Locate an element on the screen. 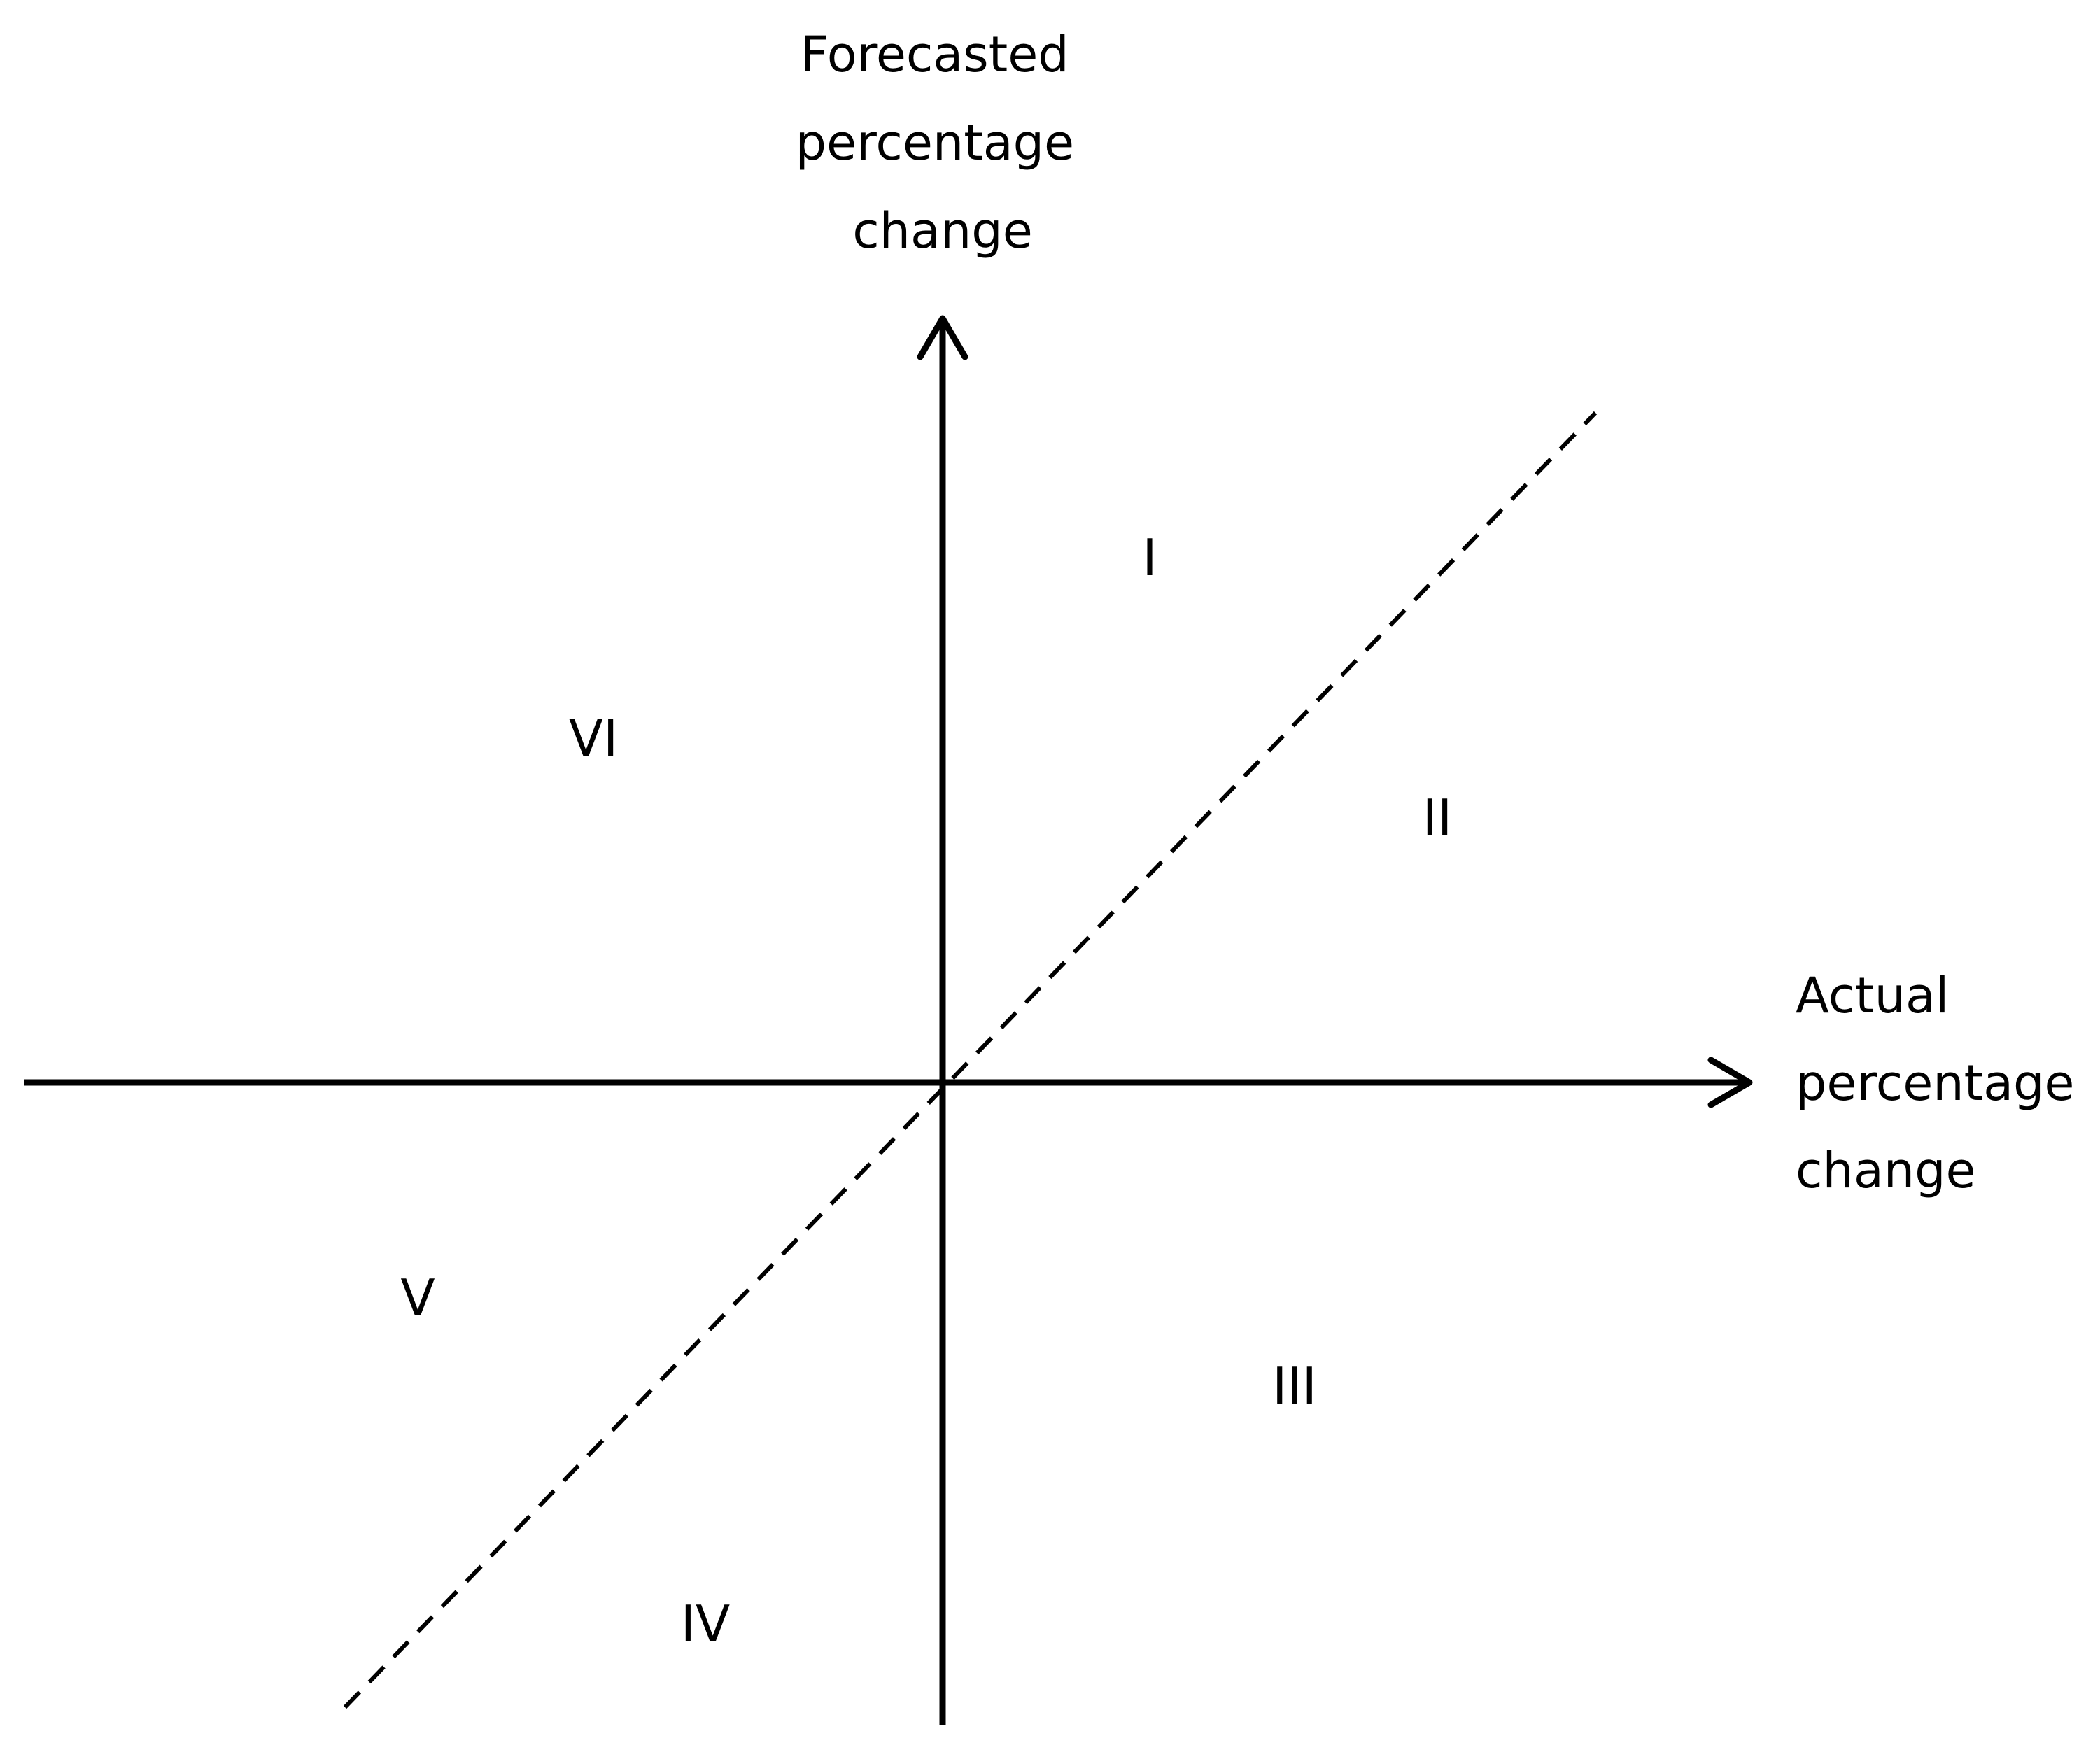 Image resolution: width=2100 pixels, height=1752 pixels. region-label-ii: II is located at coordinates (1437, 818).